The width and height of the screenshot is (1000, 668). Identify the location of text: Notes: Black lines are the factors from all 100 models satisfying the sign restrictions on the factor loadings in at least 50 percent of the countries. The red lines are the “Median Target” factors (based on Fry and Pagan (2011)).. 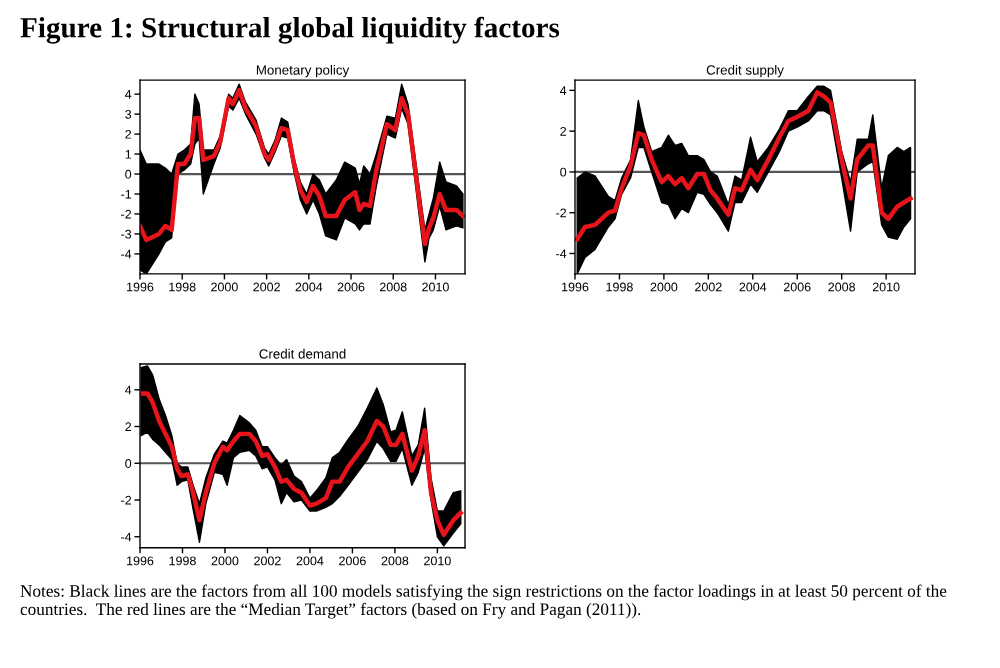
(483, 601).